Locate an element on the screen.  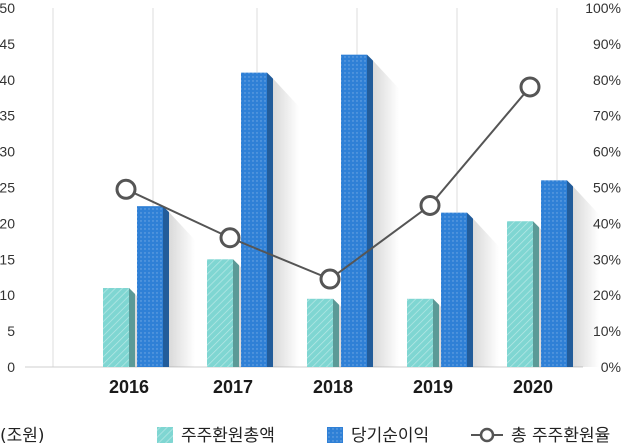
y-right-tick-label: 20% is located at coordinates (607, 295).